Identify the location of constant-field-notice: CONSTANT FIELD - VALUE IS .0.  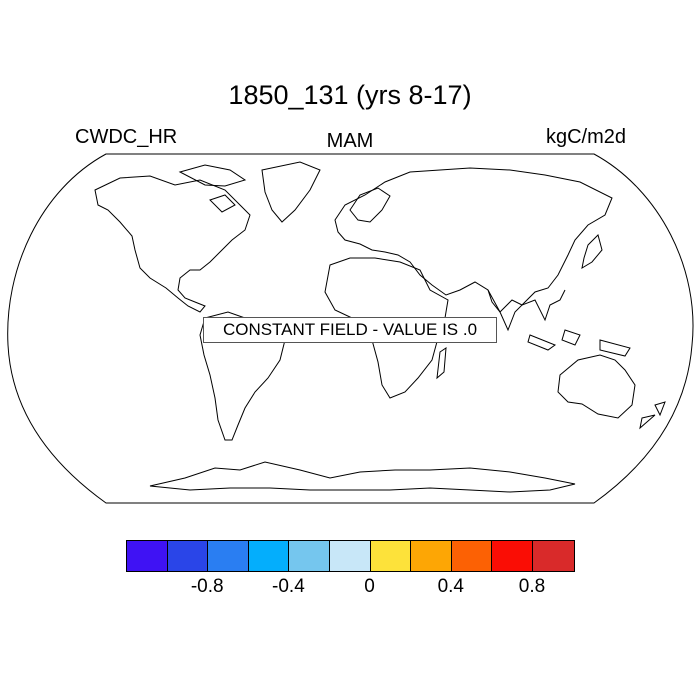
(350, 330).